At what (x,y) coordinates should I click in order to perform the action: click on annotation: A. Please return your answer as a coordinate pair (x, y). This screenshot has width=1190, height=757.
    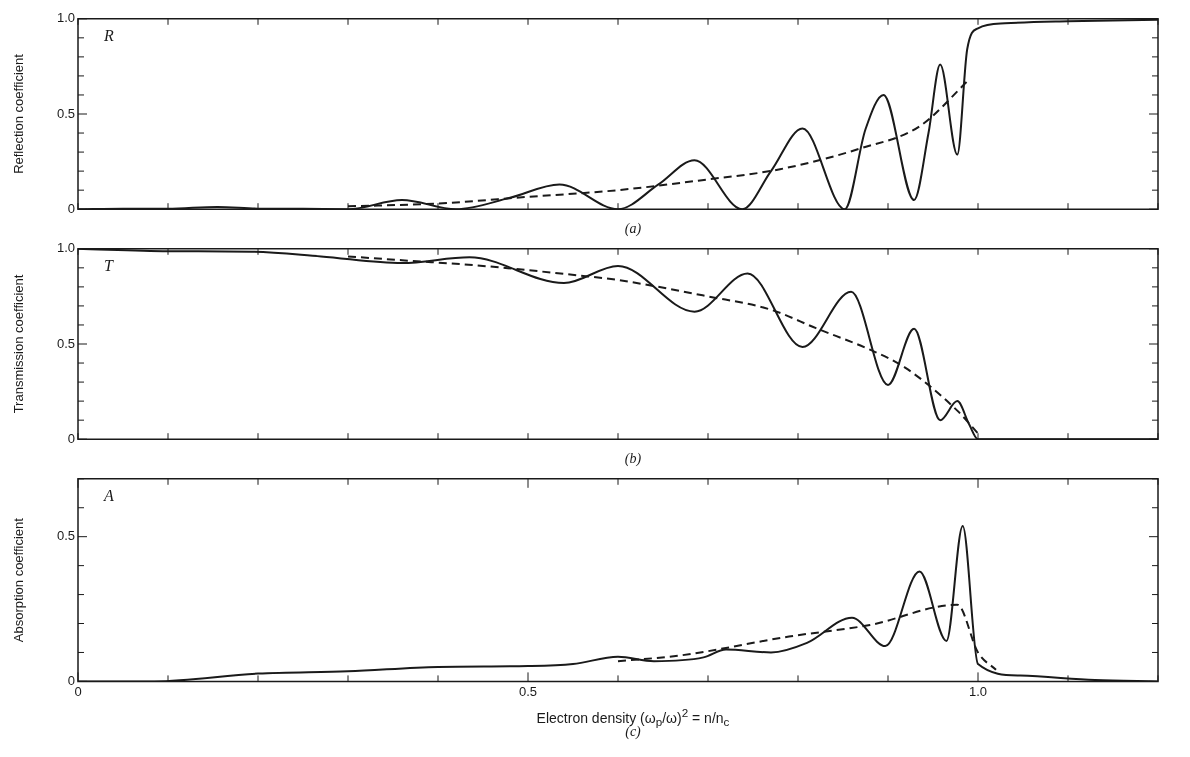
    Looking at the image, I should click on (108, 495).